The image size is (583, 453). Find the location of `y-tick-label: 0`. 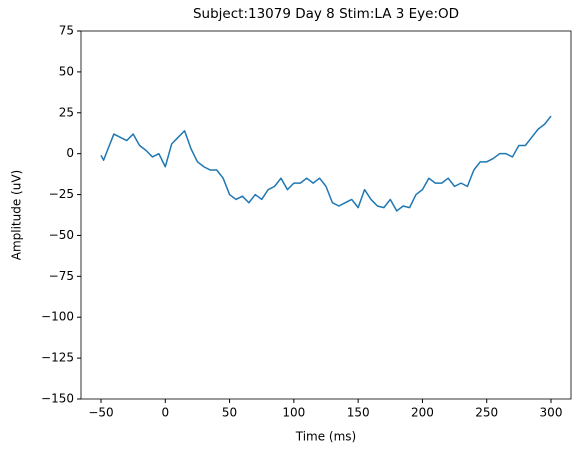

y-tick-label: 0 is located at coordinates (70, 153).